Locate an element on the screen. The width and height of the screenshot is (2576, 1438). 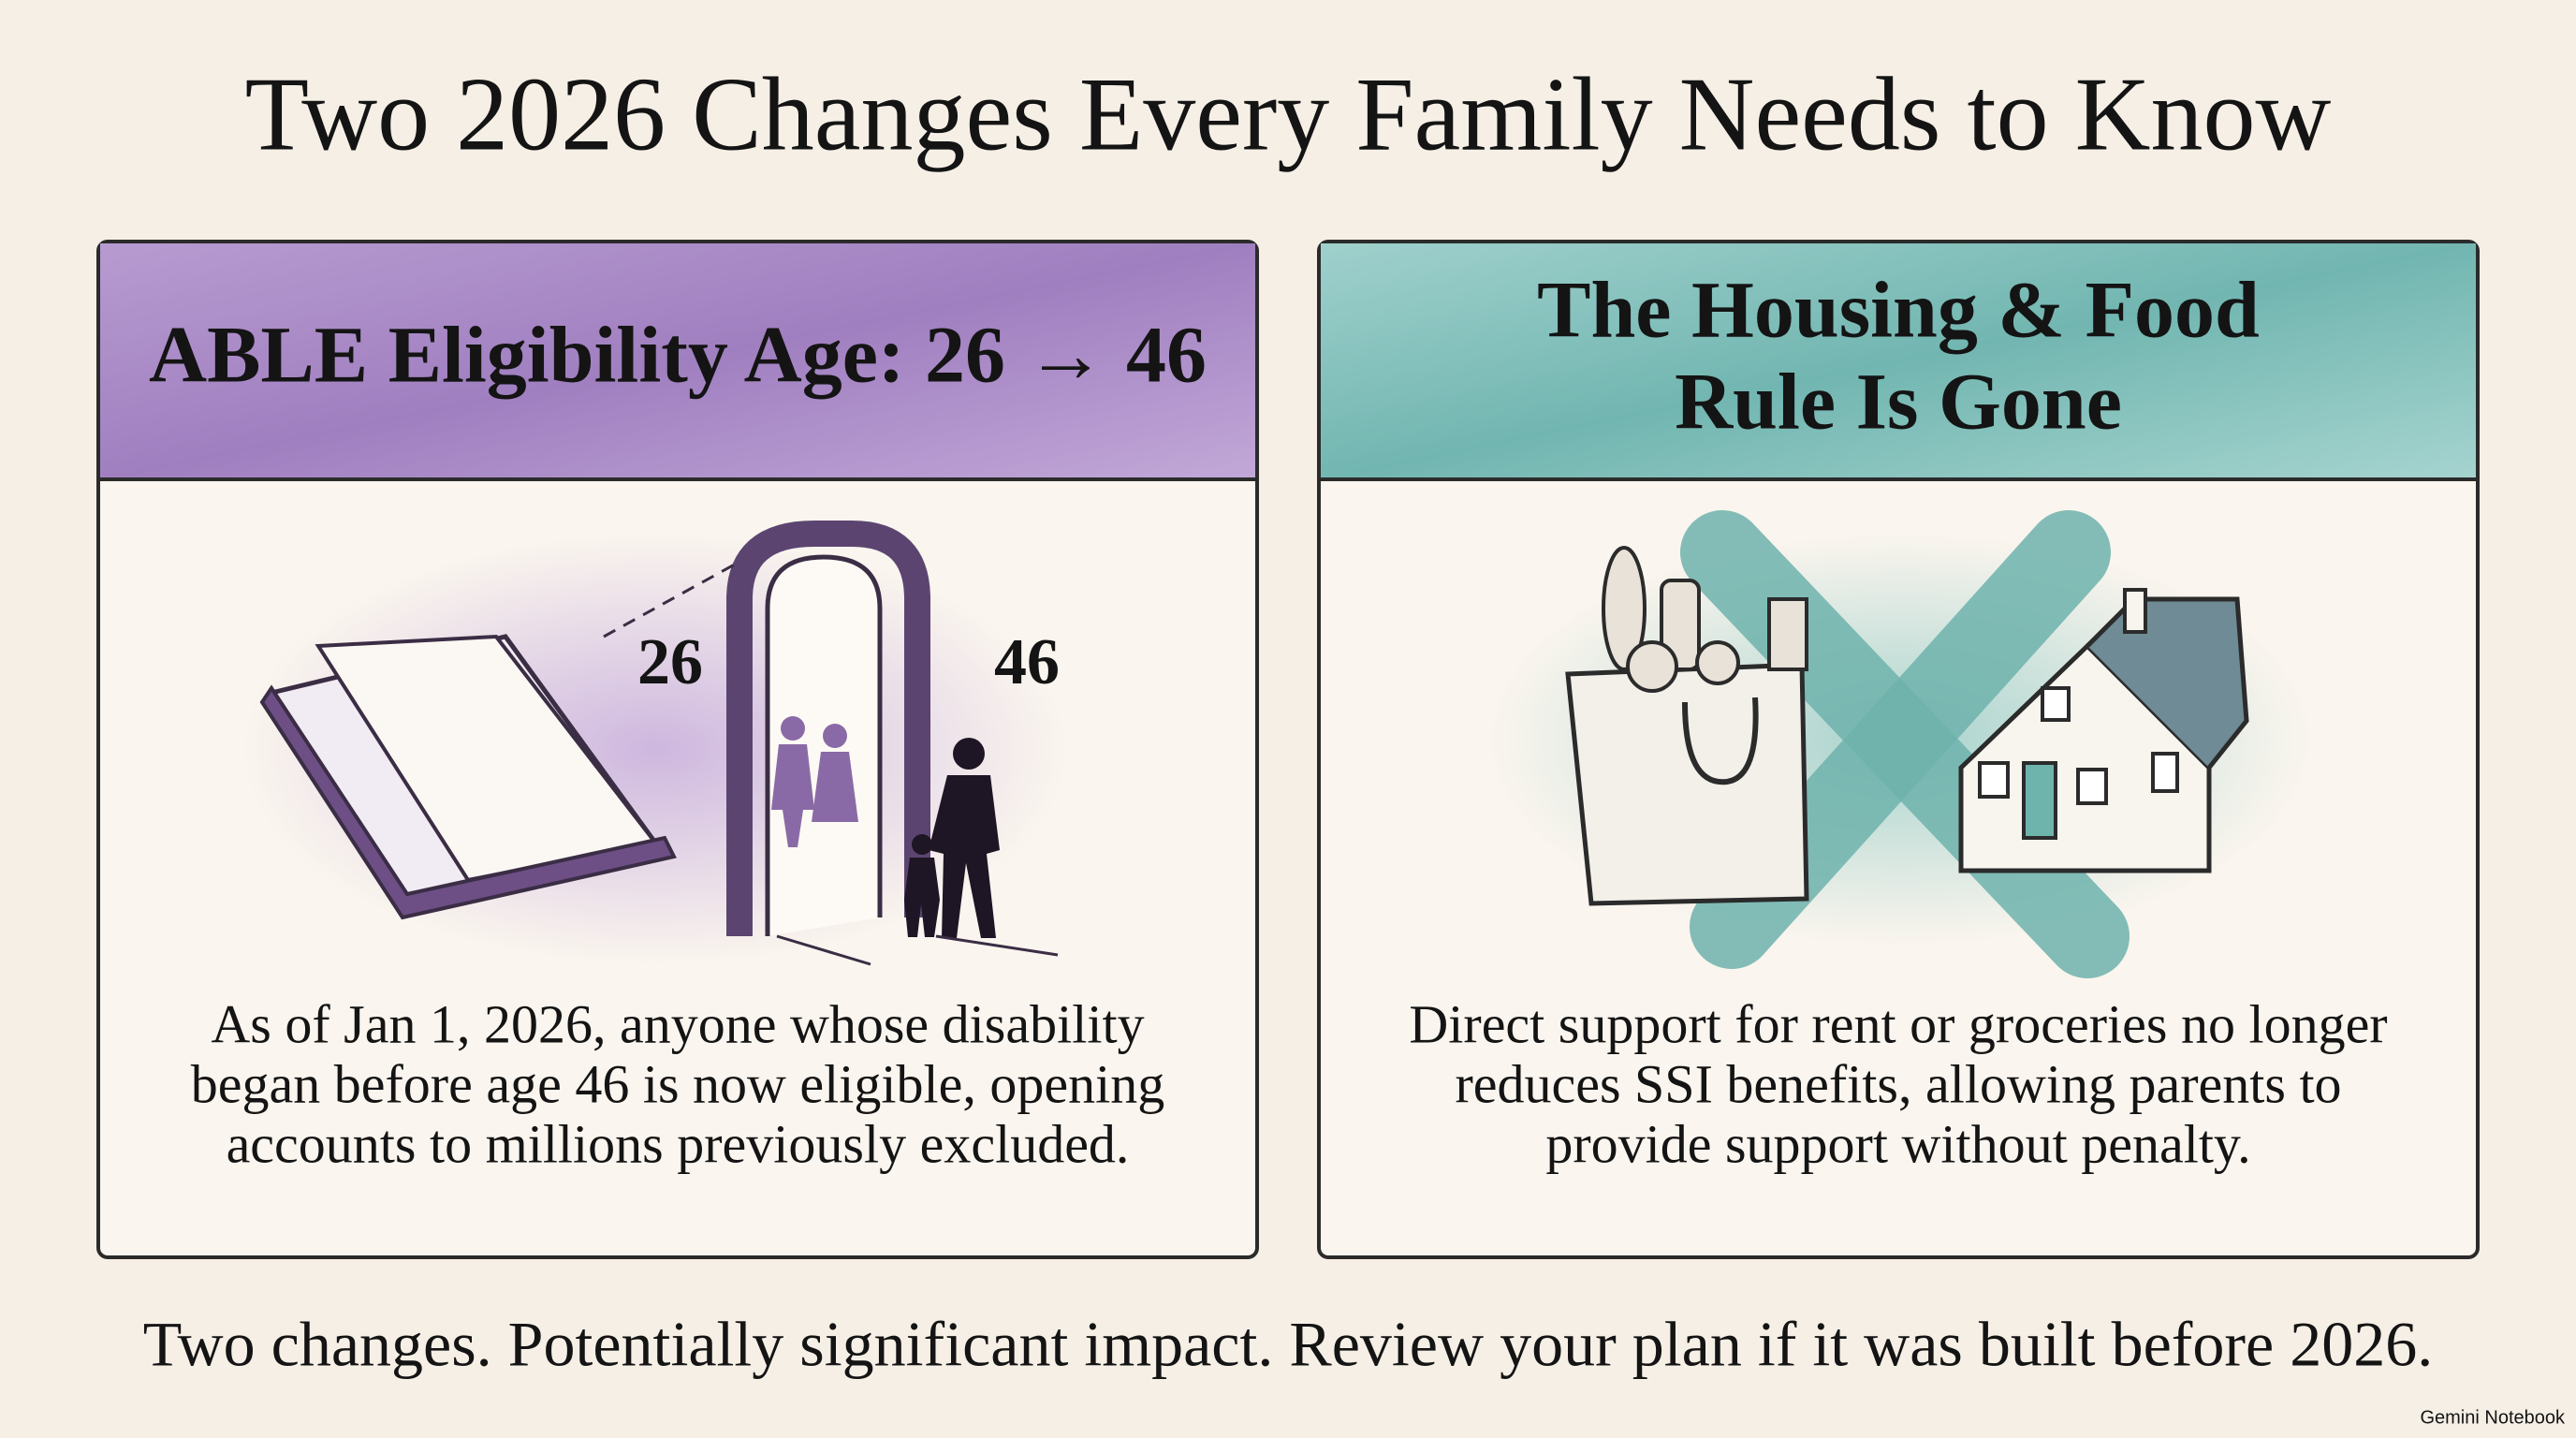
card-title: Rule Is Gone is located at coordinates (1898, 402).